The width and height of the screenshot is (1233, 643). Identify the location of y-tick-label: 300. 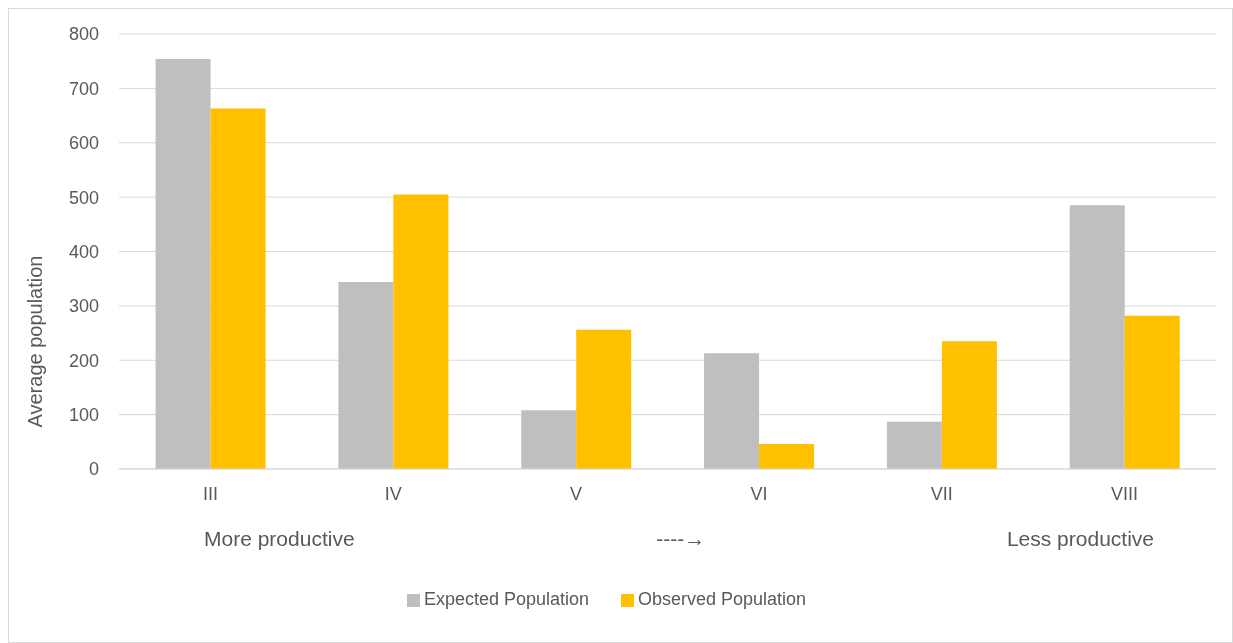
(83, 306).